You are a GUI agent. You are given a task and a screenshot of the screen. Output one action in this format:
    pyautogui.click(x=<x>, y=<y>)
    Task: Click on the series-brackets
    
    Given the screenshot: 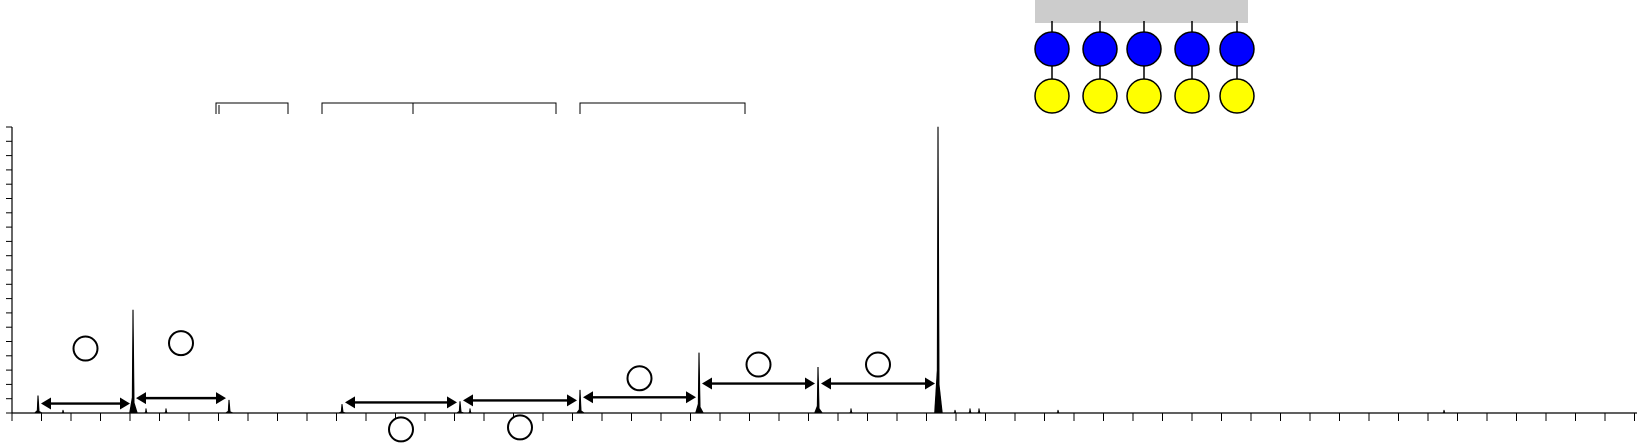 What is the action you would take?
    pyautogui.click(x=480, y=108)
    